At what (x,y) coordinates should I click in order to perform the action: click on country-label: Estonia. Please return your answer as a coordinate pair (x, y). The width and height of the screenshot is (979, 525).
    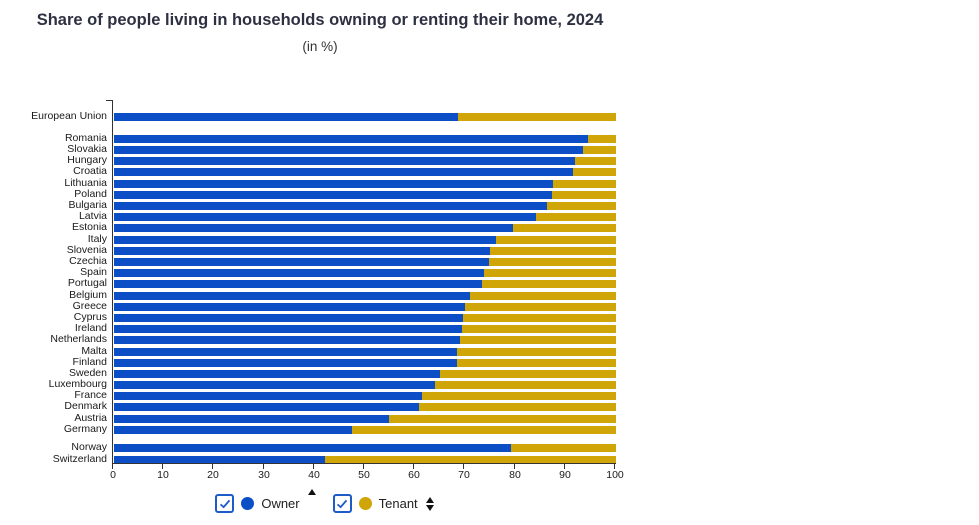
    Looking at the image, I should click on (89, 227).